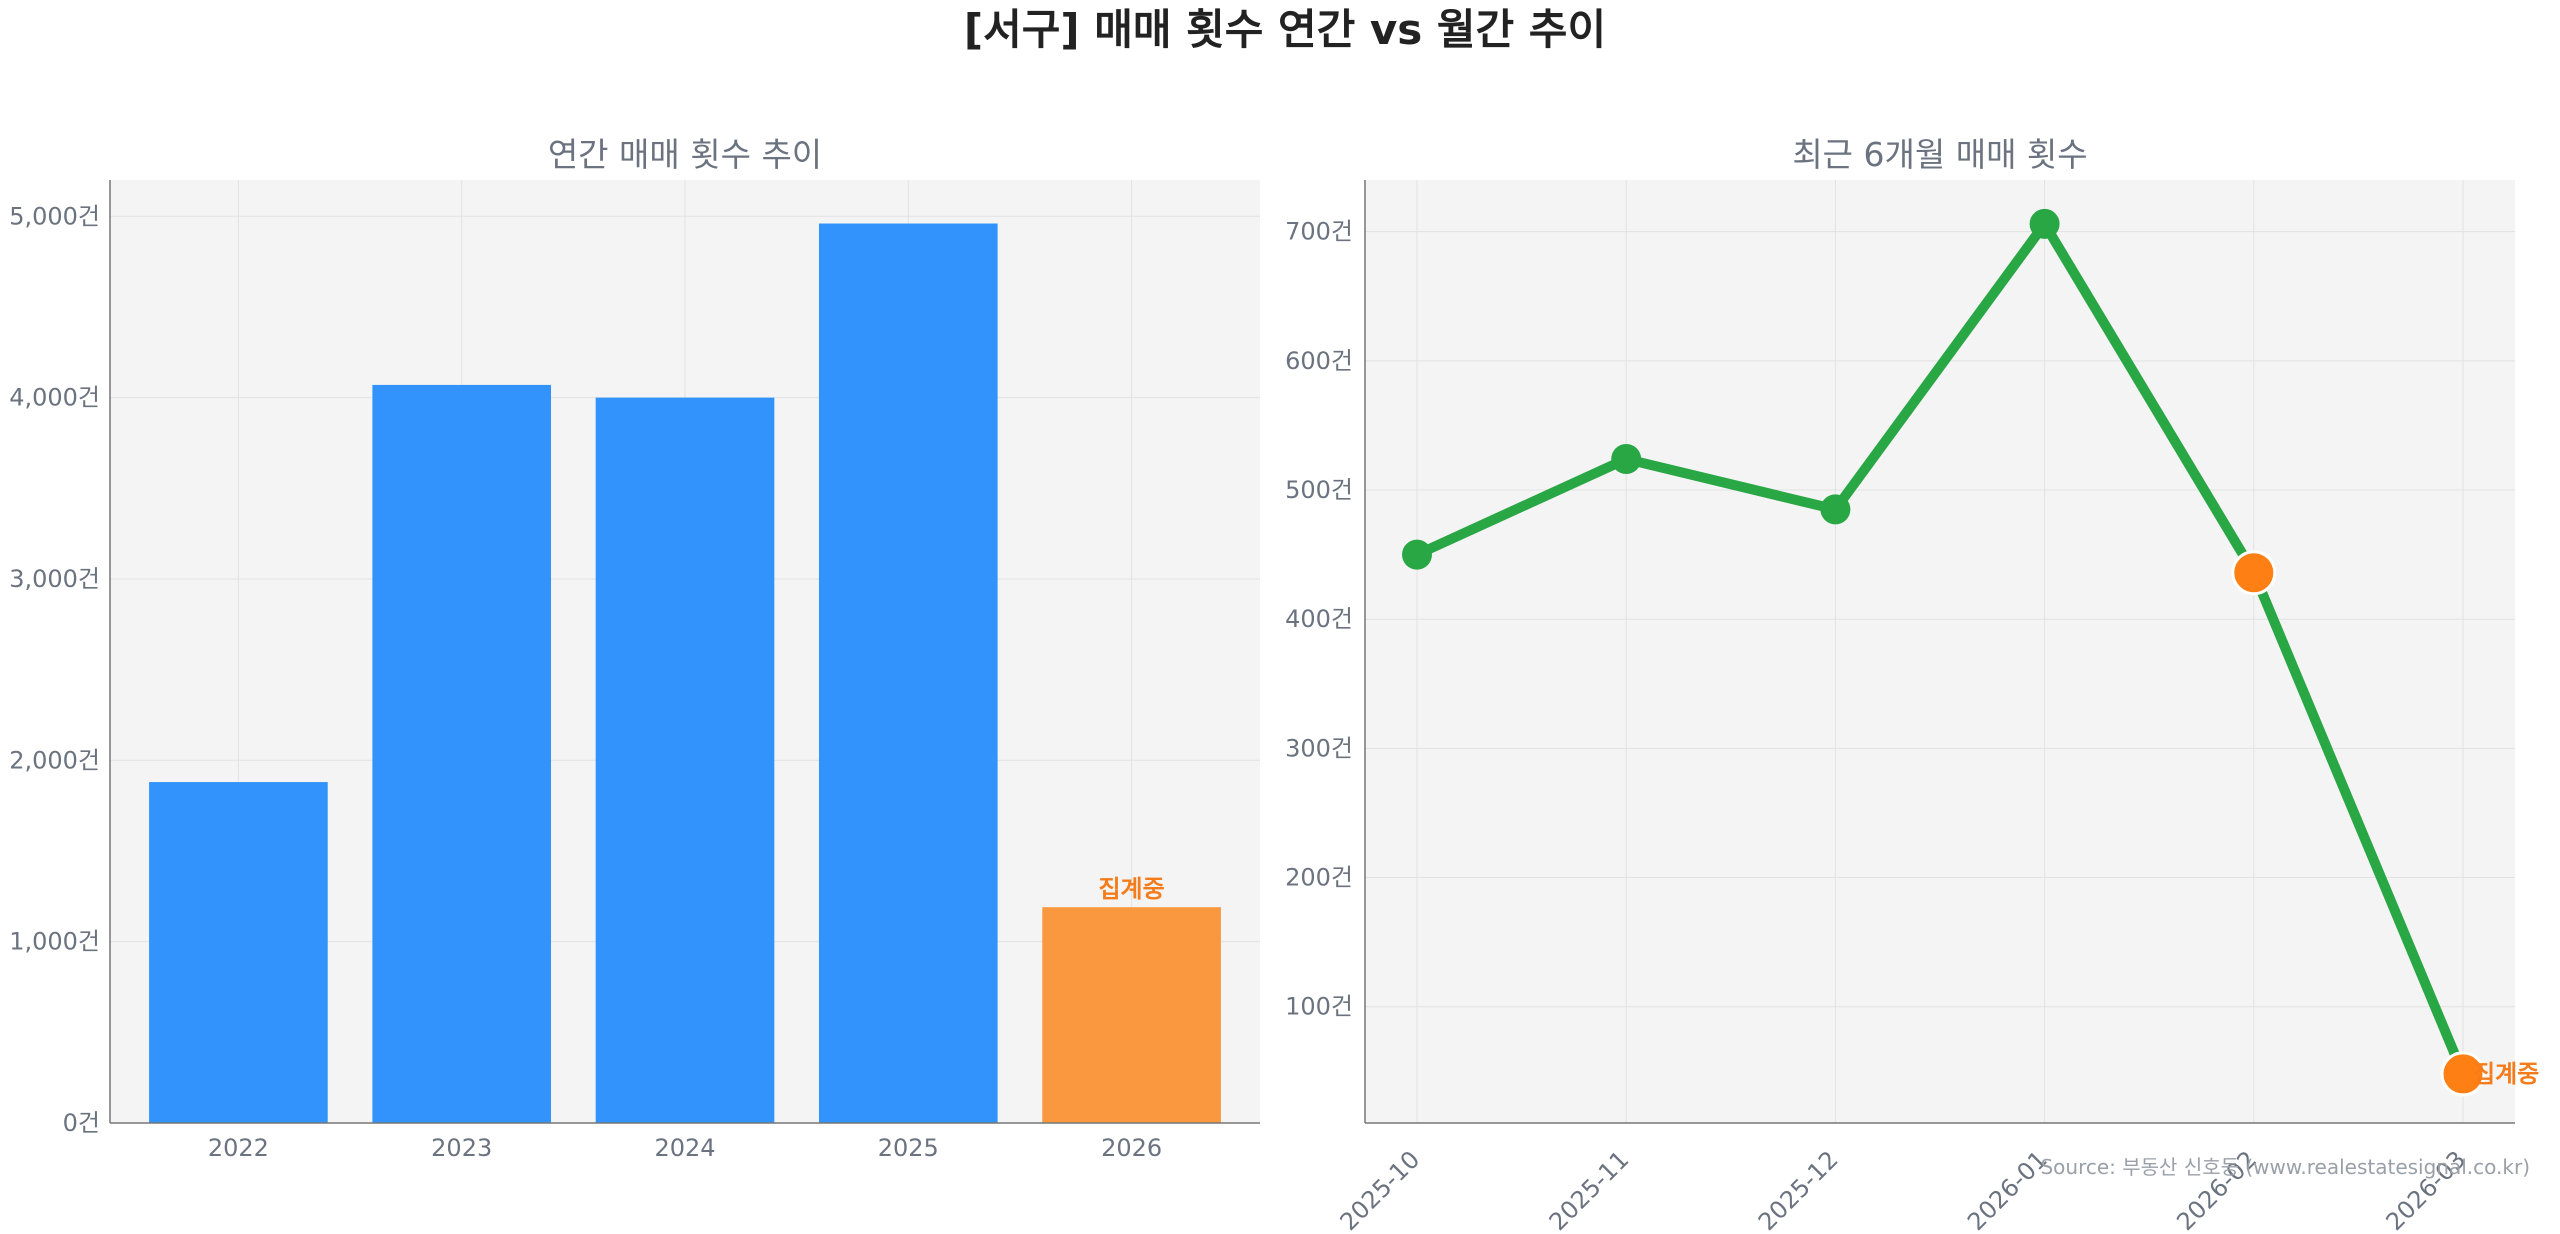  I want to click on bar-y-tick-label: 3,000건, so click(54, 579).